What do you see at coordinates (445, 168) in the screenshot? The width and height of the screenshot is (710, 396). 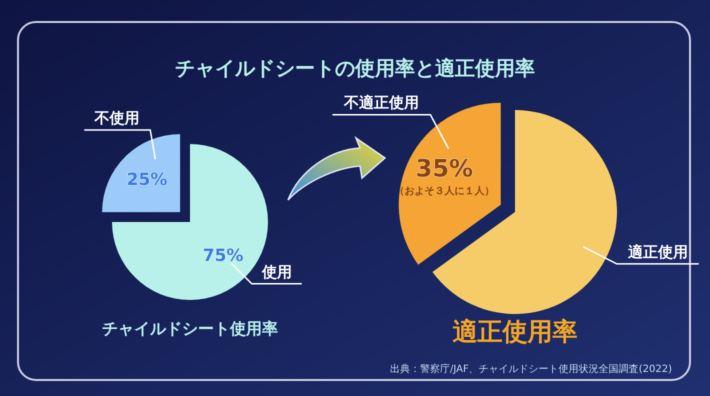 I see `data-label: 35%` at bounding box center [445, 168].